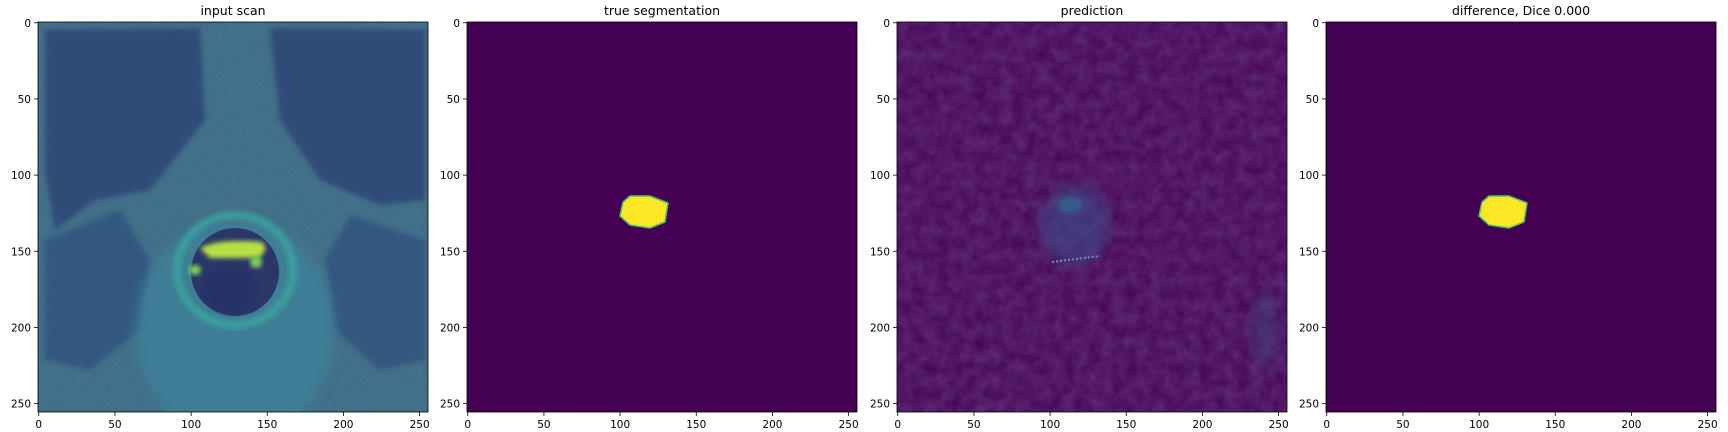  Describe the element at coordinates (1076, 259) in the screenshot. I see `prediction-streak` at that location.